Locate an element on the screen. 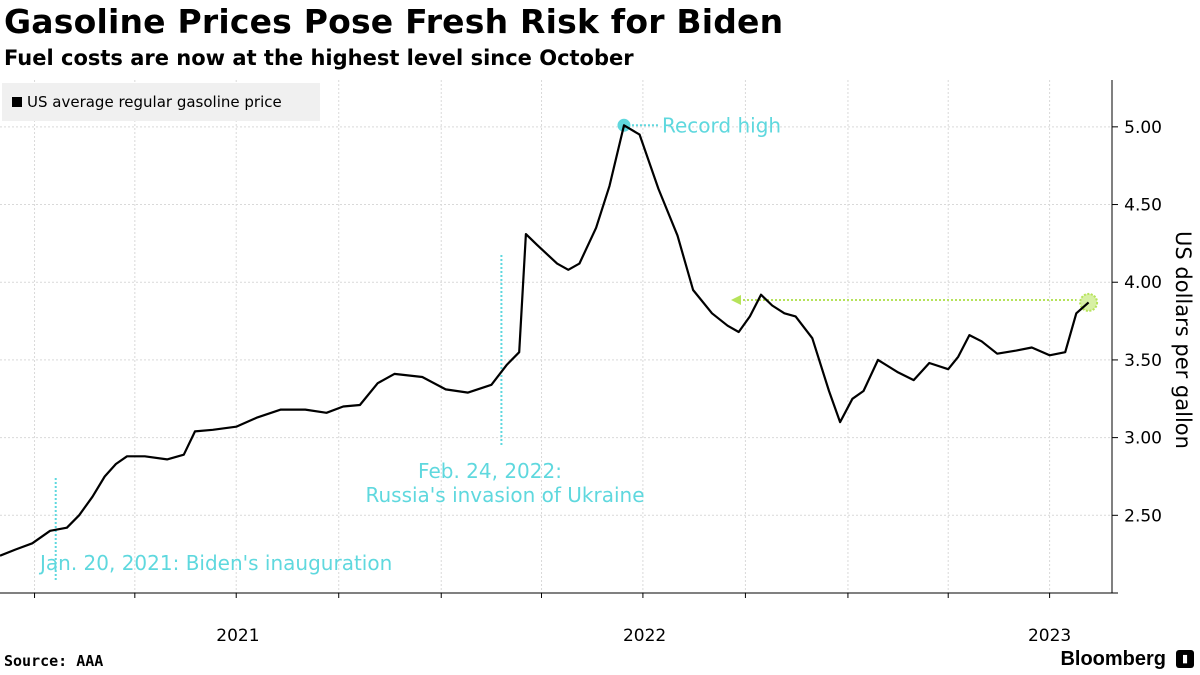  legend-label: US average regular gasoline price is located at coordinates (154, 102).